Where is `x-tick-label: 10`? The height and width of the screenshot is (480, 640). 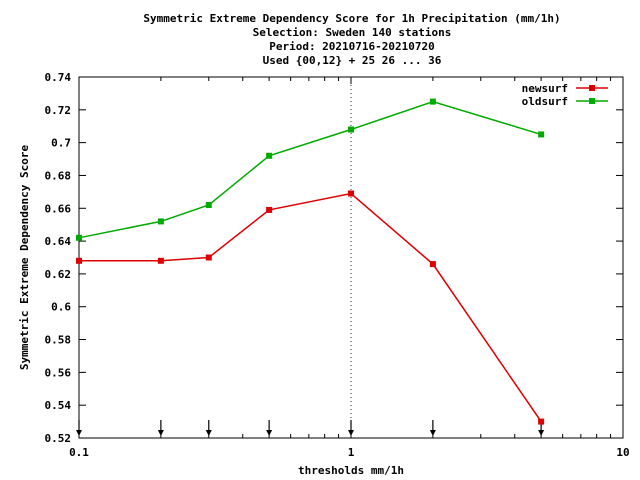
x-tick-label: 10 is located at coordinates (622, 452).